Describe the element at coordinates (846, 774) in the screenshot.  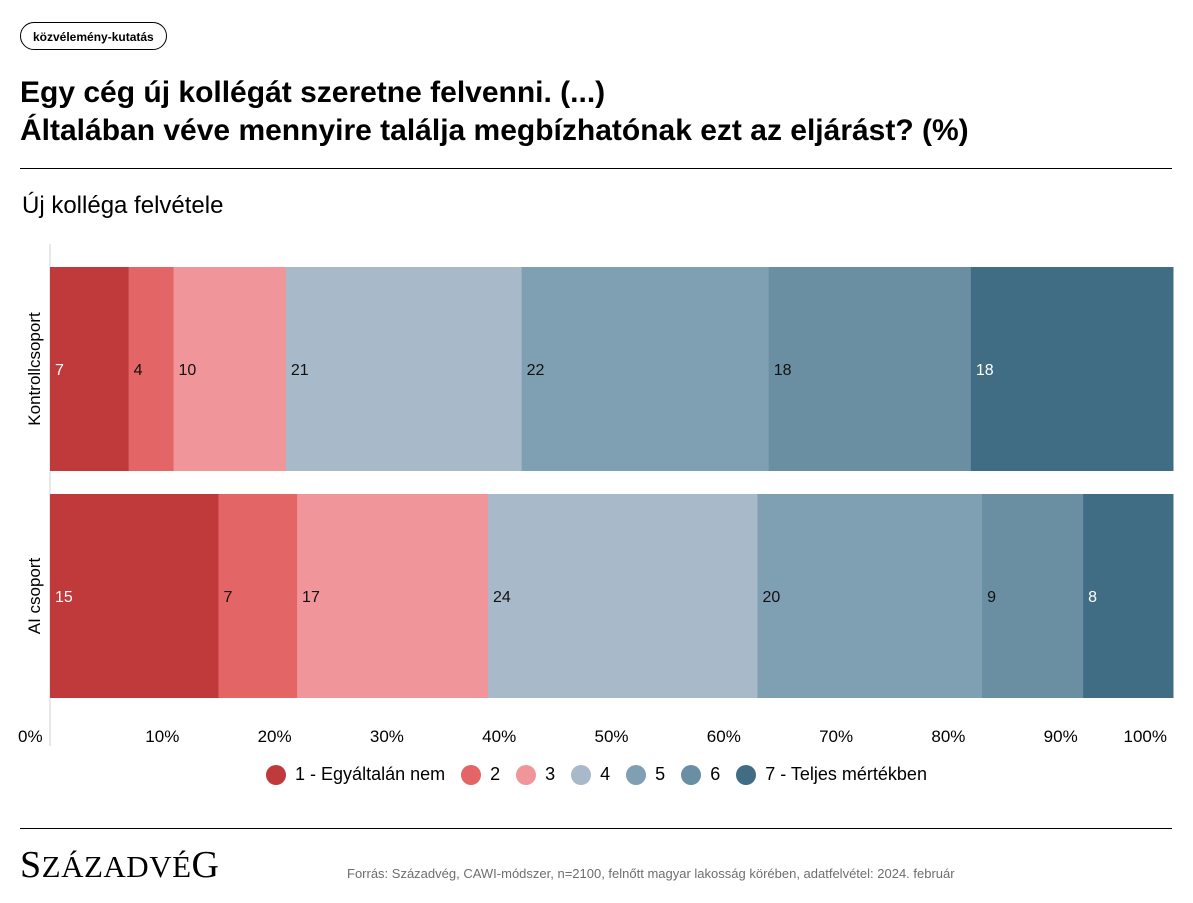
I see `legend-label: 7 - Teljes mértékben` at that location.